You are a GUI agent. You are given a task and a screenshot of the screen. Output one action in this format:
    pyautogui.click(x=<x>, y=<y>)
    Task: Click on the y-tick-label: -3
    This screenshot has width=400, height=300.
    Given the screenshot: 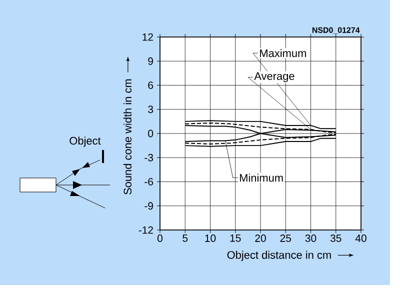 What is the action you would take?
    pyautogui.click(x=149, y=158)
    